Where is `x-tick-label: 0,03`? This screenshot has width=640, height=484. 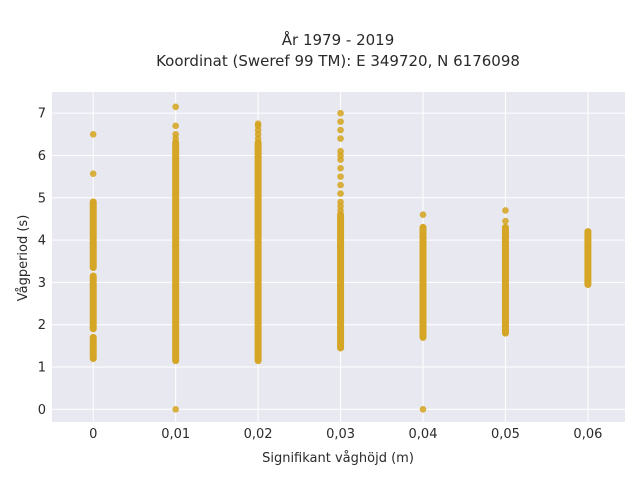 x-tick-label: 0,03 is located at coordinates (340, 434).